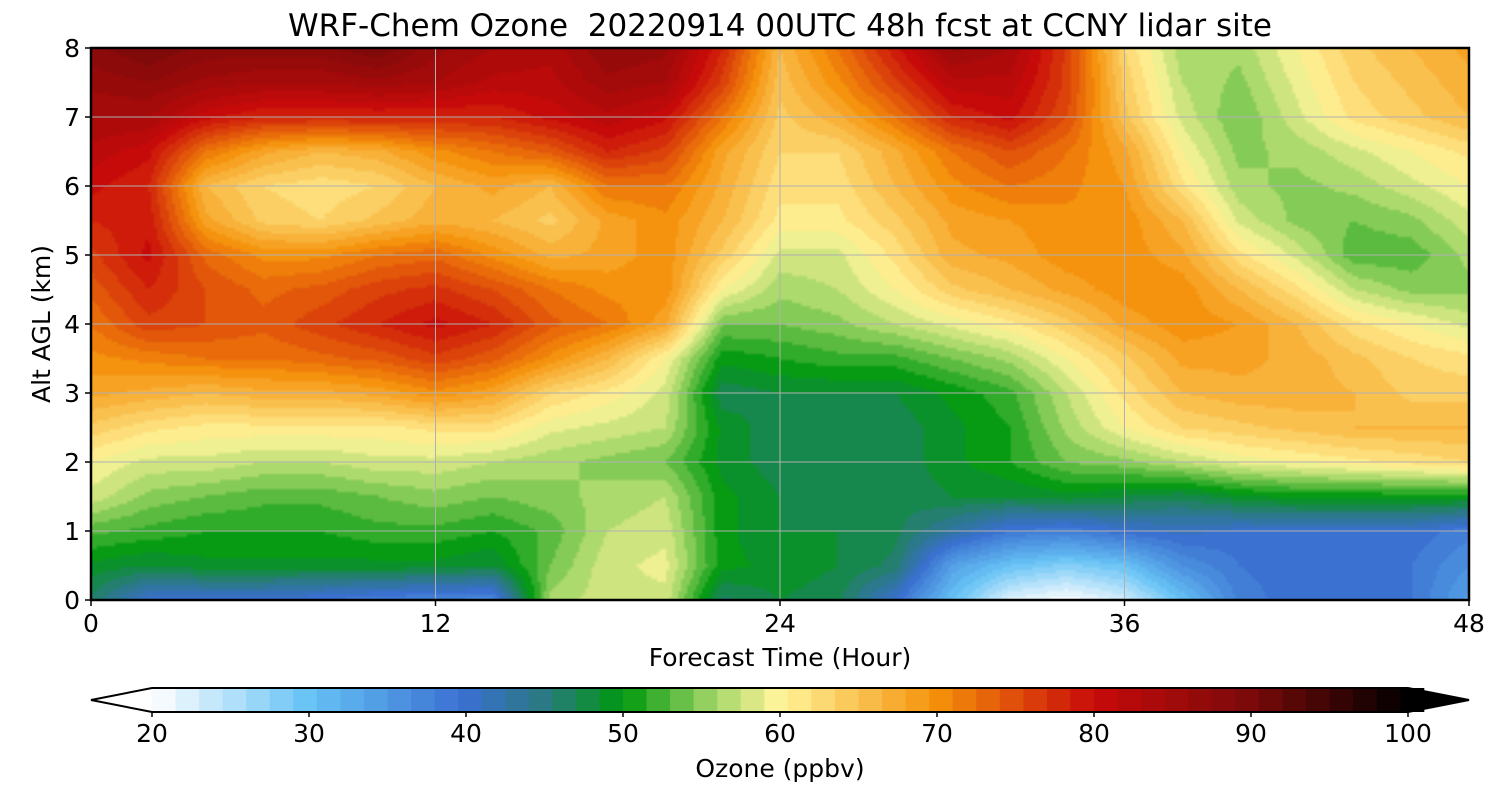  I want to click on x-tick-label: 36, so click(1125, 623).